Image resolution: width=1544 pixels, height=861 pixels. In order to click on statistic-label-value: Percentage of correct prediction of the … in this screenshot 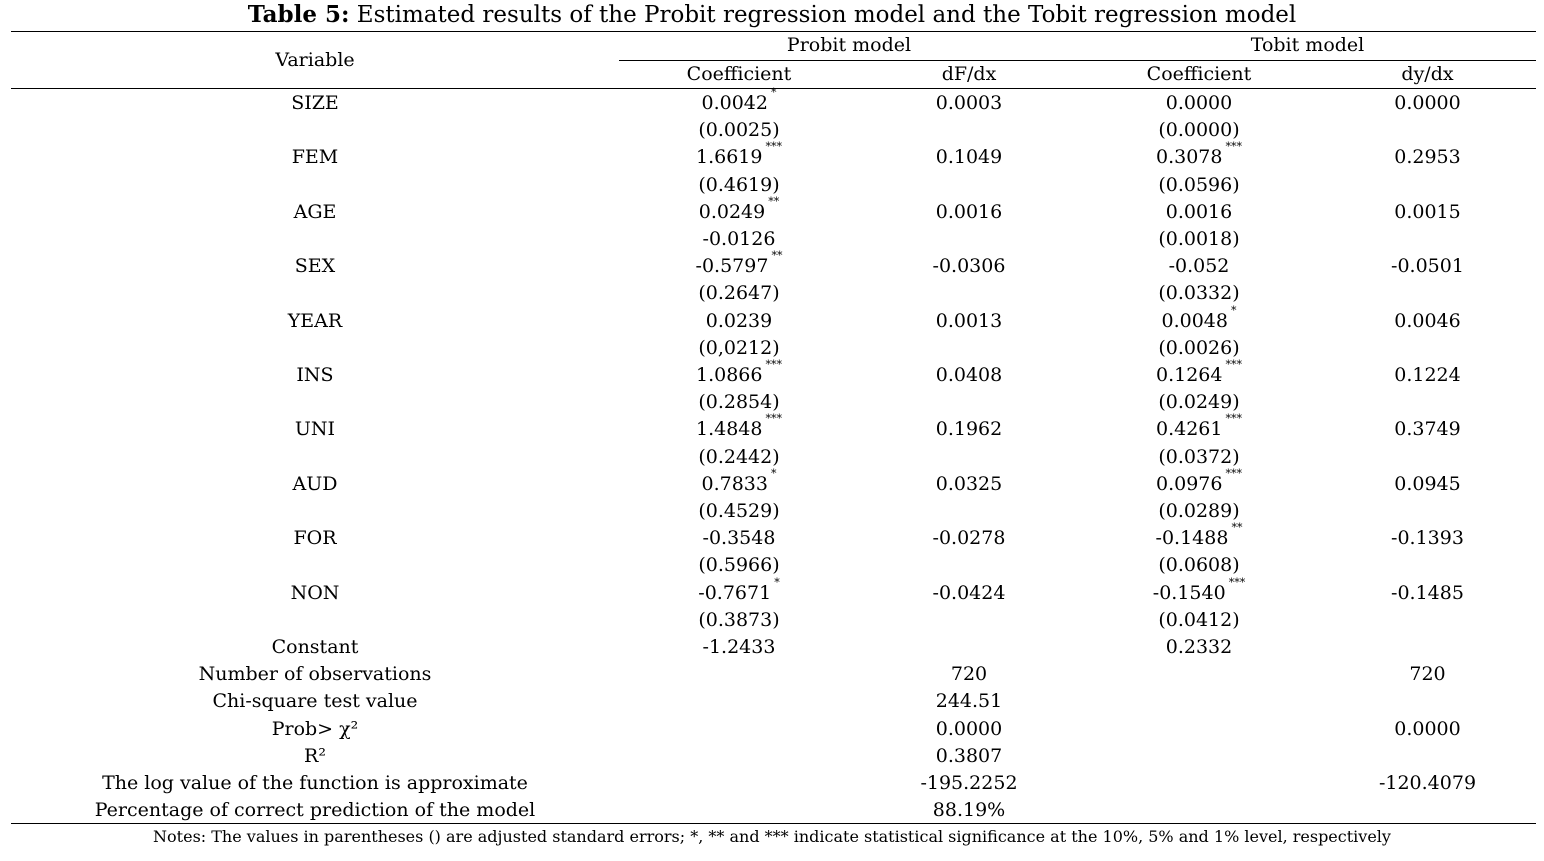, I will do `click(315, 810)`.